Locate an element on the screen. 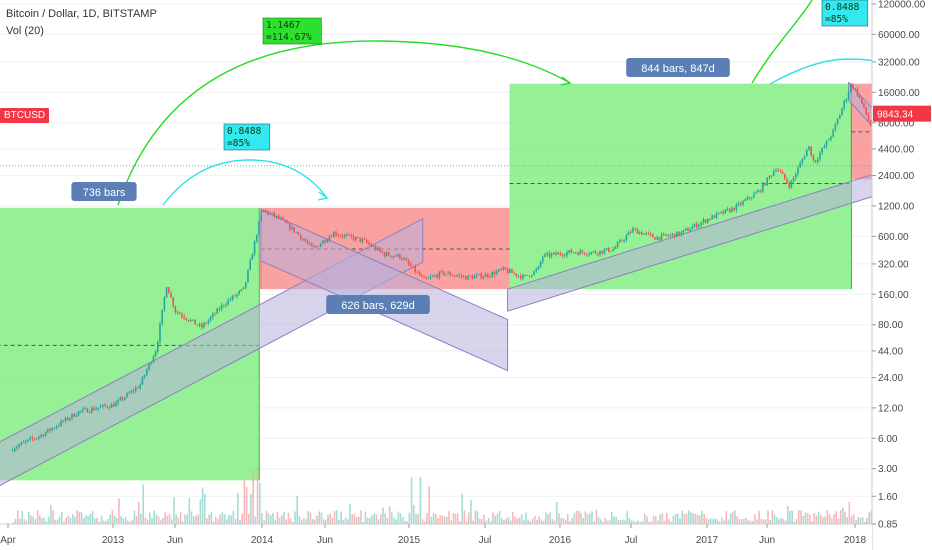  symbol-title: Bitcoin / Dollar, 1D, BITSTAMP is located at coordinates (81, 14).